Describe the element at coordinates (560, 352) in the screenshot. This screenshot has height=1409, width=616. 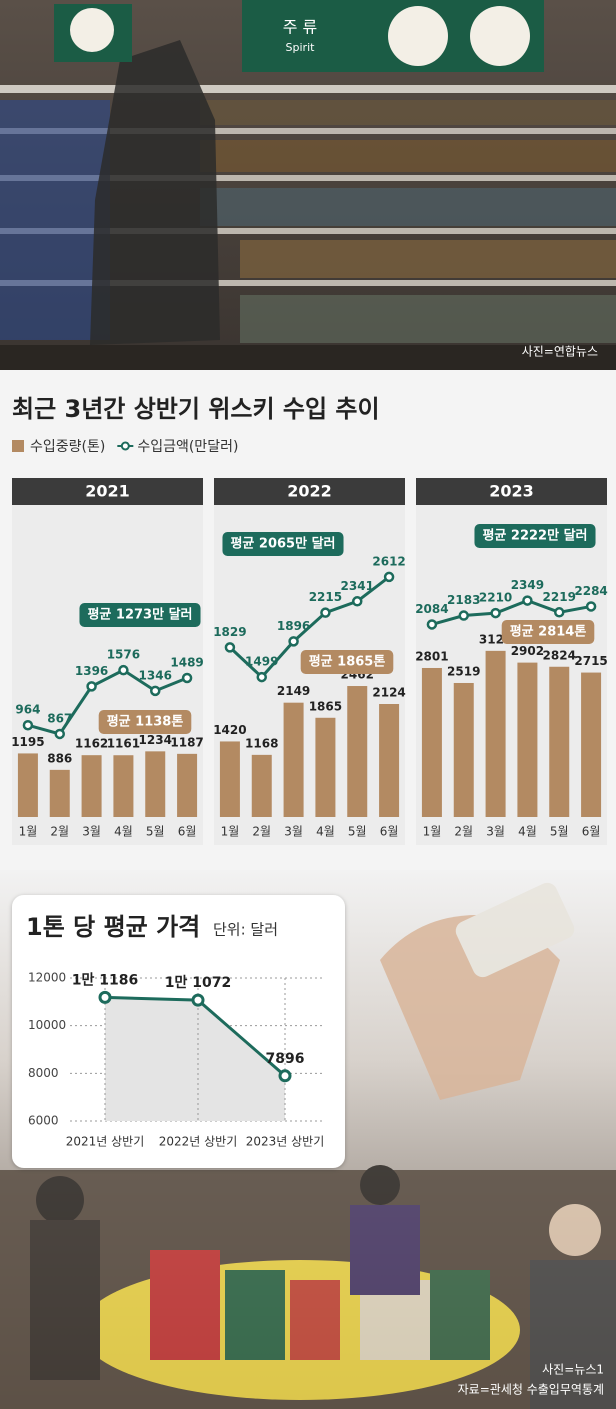
I see `photo-credit: 사진=연합뉴스` at that location.